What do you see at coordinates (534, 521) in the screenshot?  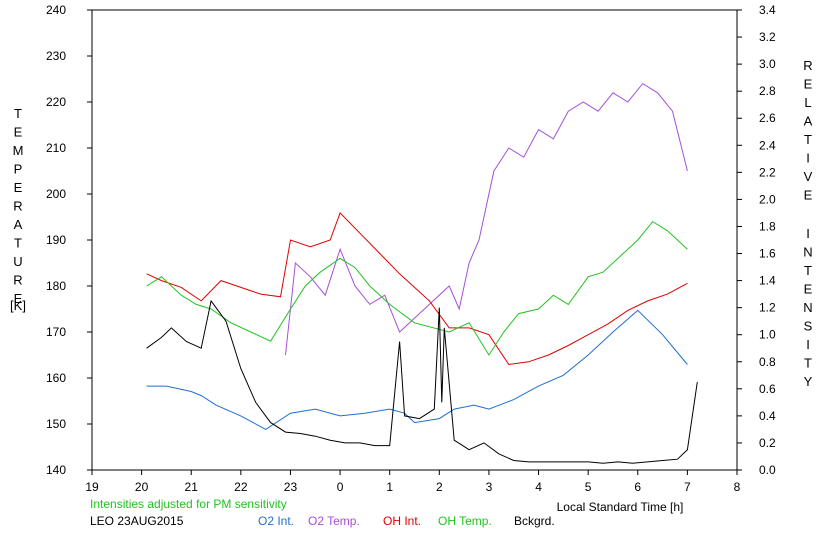 I see `legend-entry: Bckgrd.` at bounding box center [534, 521].